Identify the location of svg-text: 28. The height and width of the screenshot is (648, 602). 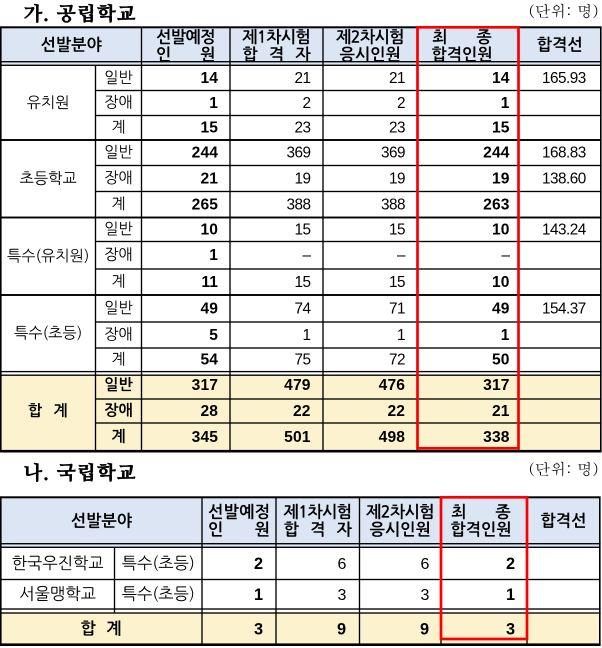
(209, 411).